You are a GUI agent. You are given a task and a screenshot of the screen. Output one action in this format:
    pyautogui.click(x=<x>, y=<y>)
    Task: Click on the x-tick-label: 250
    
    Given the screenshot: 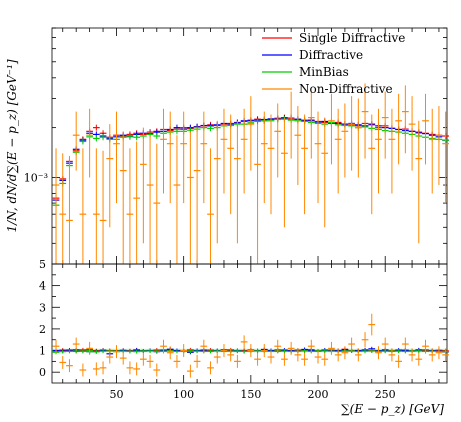 What is the action you would take?
    pyautogui.click(x=385, y=394)
    